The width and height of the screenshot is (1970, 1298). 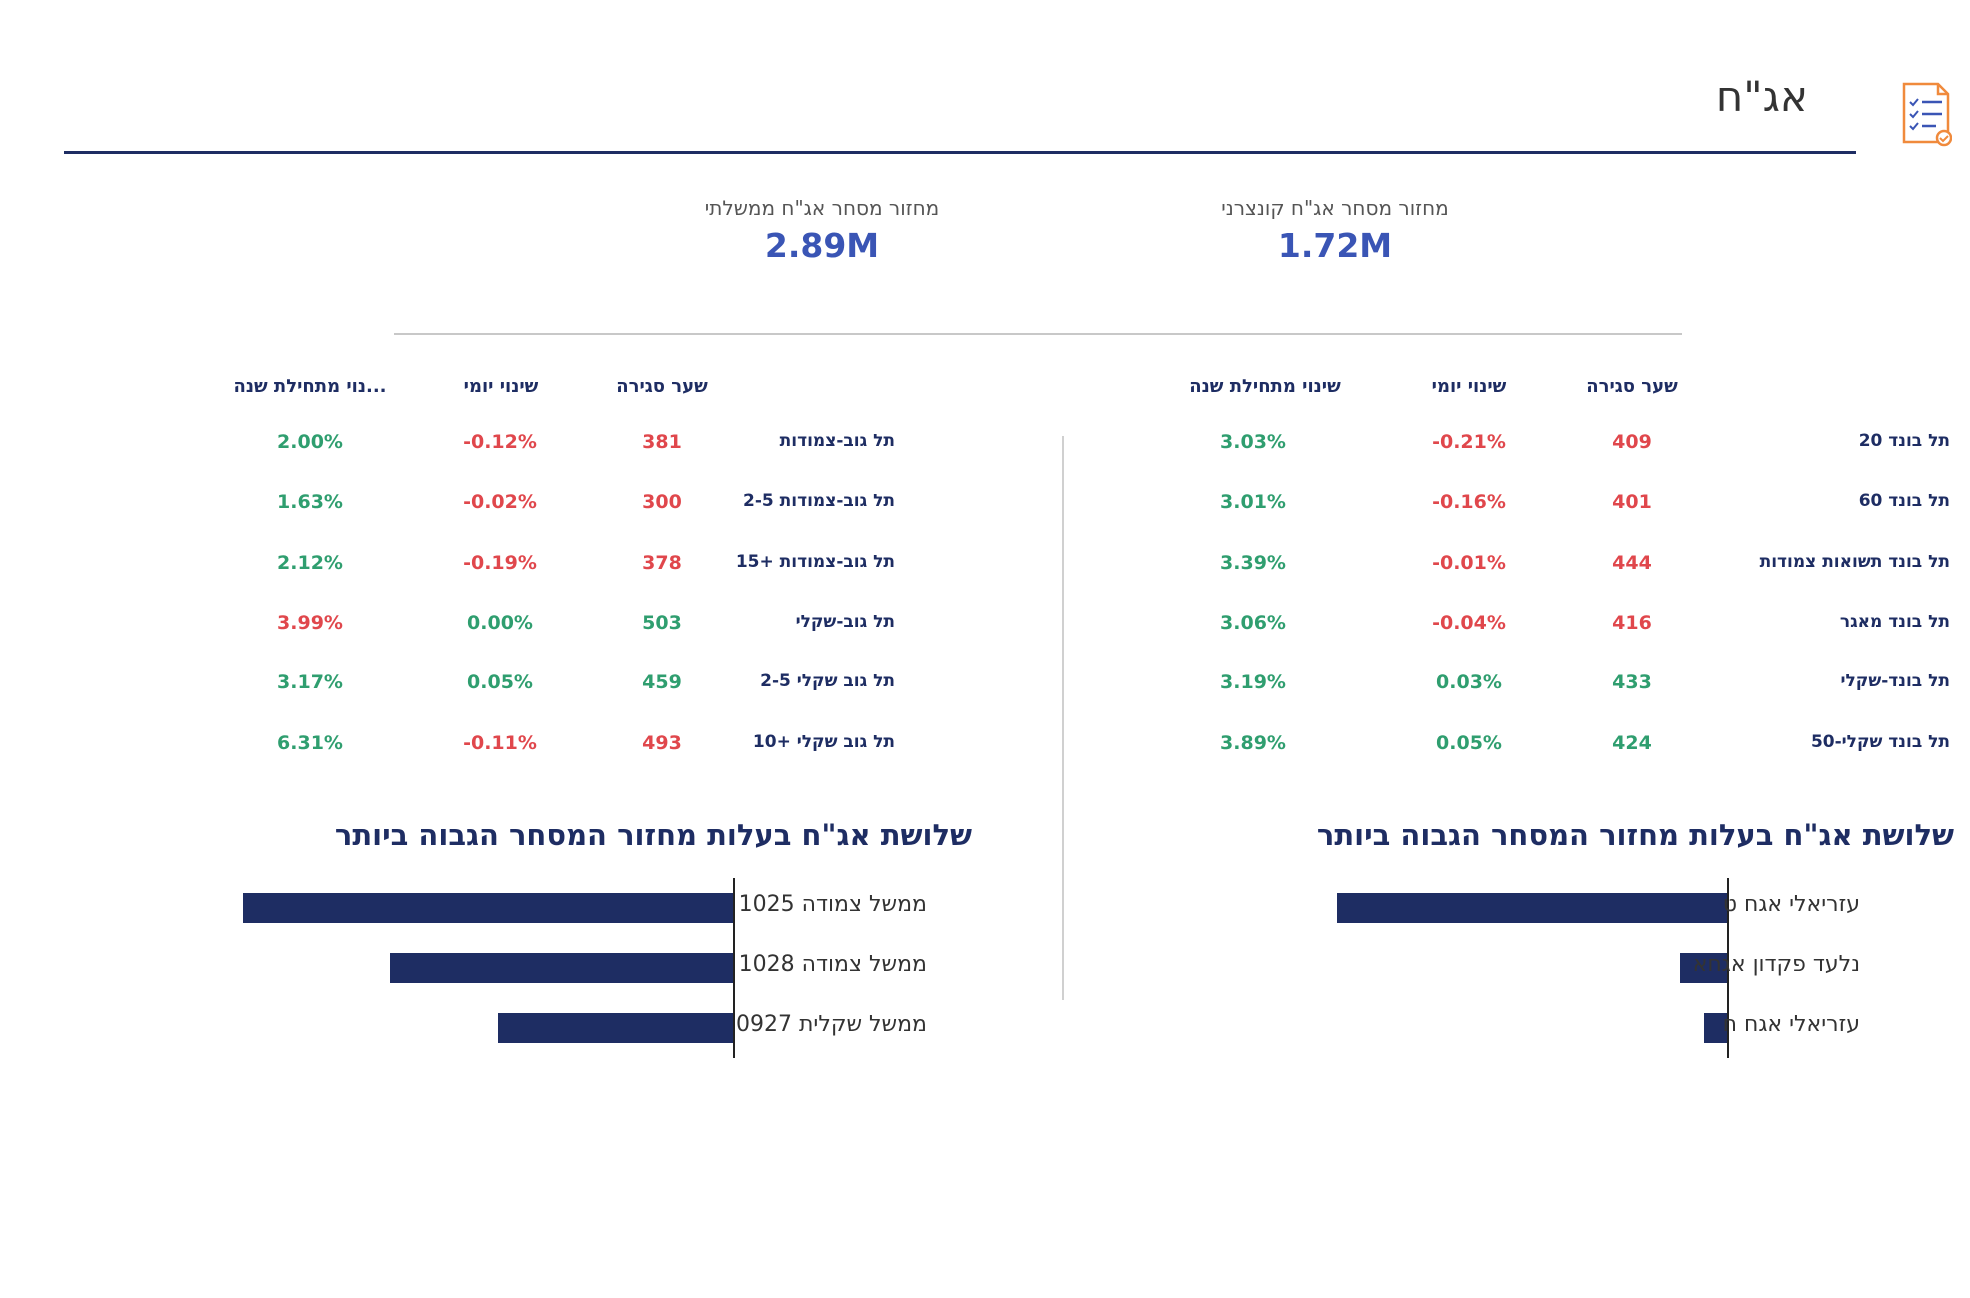 I want to click on kpi-government: מחזור מסחר אג"ח ממשלתי 2.89M, so click(x=822, y=230).